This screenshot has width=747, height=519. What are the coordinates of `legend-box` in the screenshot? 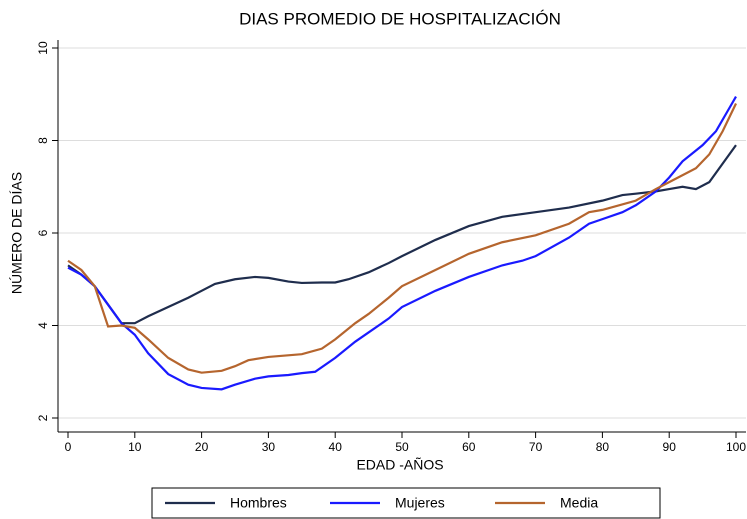 It's located at (406, 503).